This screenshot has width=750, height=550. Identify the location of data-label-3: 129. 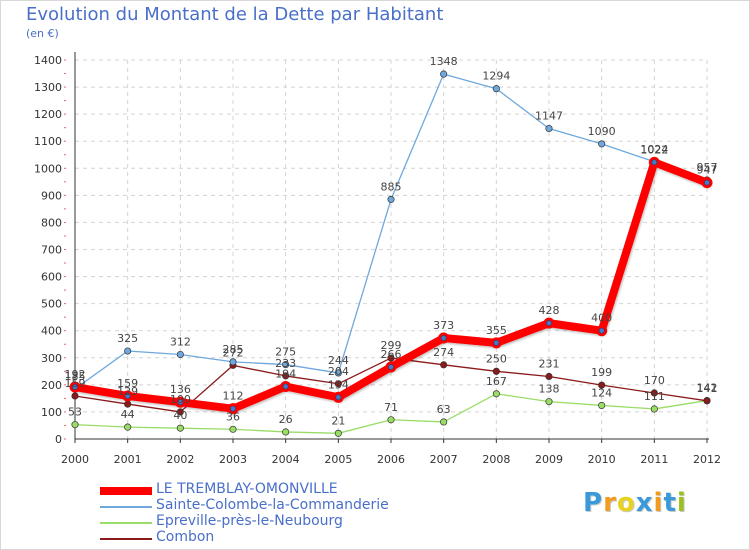
(127, 391).